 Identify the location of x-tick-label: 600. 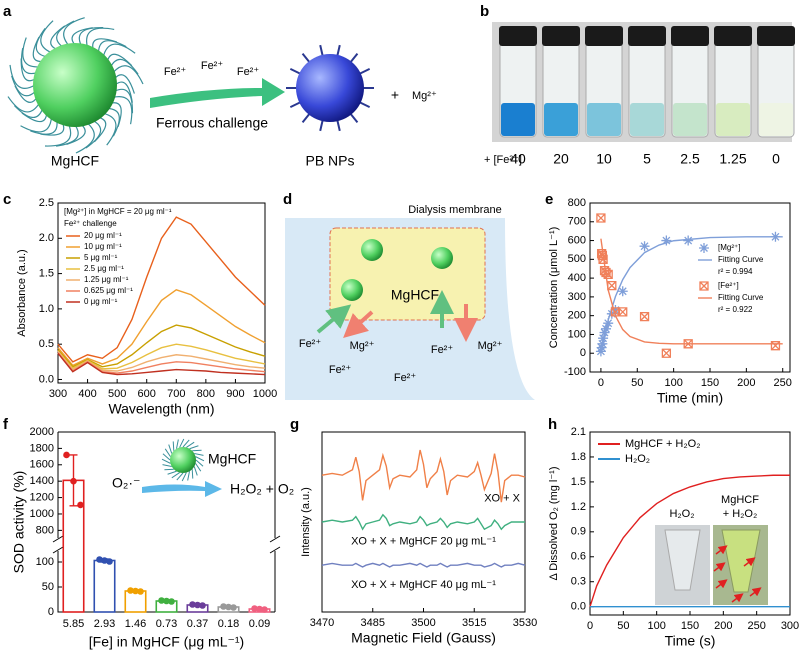
(147, 394).